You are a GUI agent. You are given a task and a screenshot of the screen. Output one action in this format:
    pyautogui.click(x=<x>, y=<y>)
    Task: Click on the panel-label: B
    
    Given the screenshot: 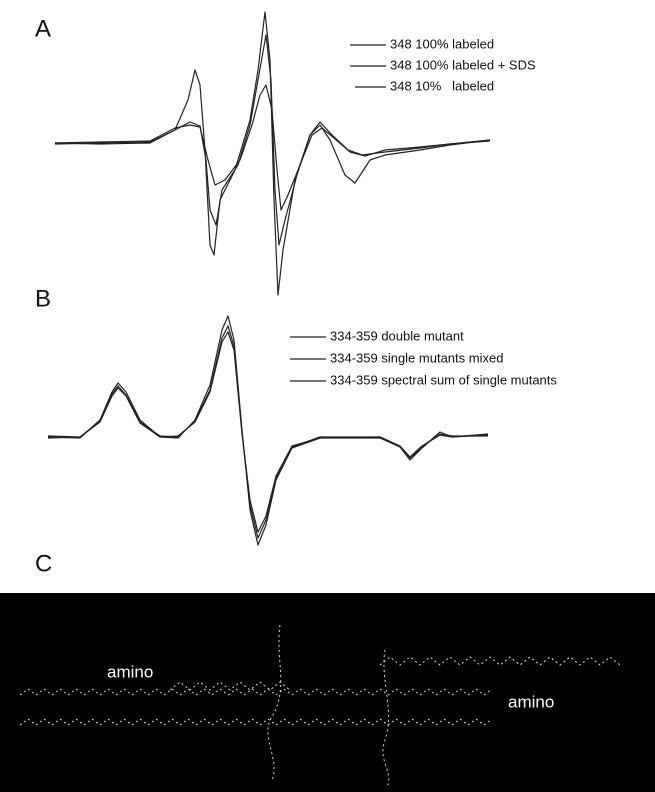 What is the action you would take?
    pyautogui.click(x=43, y=298)
    